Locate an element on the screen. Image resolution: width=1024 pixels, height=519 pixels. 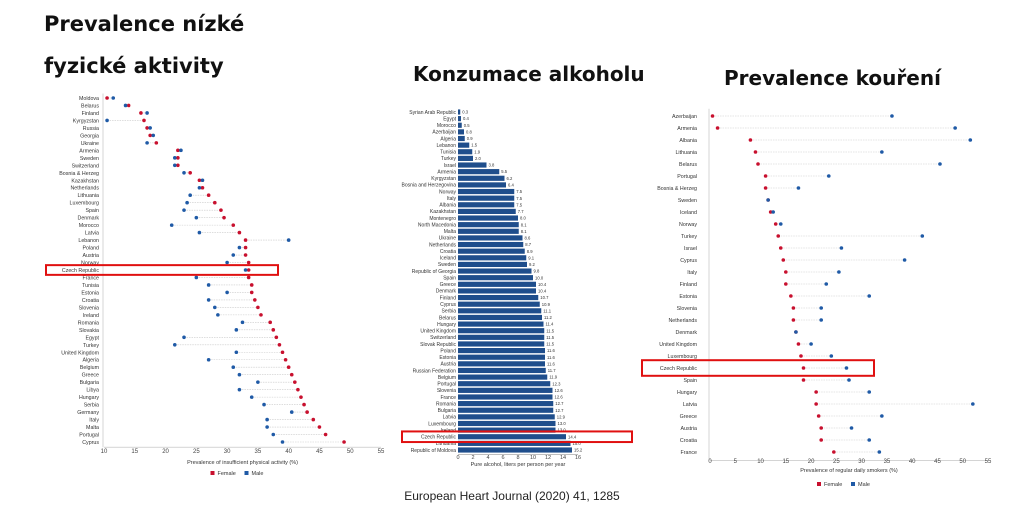
activity-point-male-morocco is located at coordinates (171, 225).